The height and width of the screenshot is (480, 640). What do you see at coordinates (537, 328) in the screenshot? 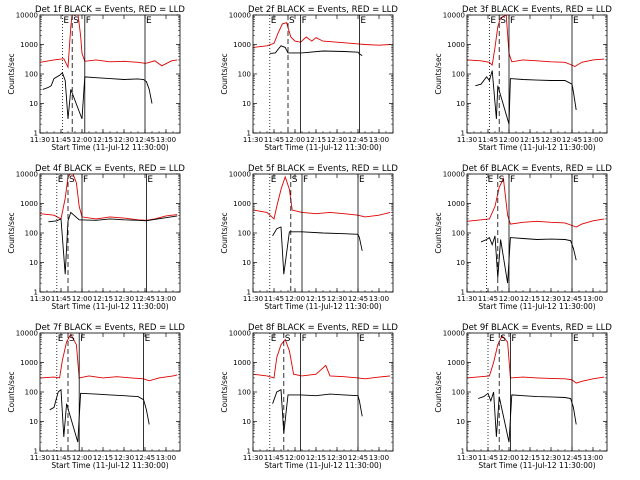
I see `chart-title: Det 9f BLACK = Events, RED = LLD` at bounding box center [537, 328].